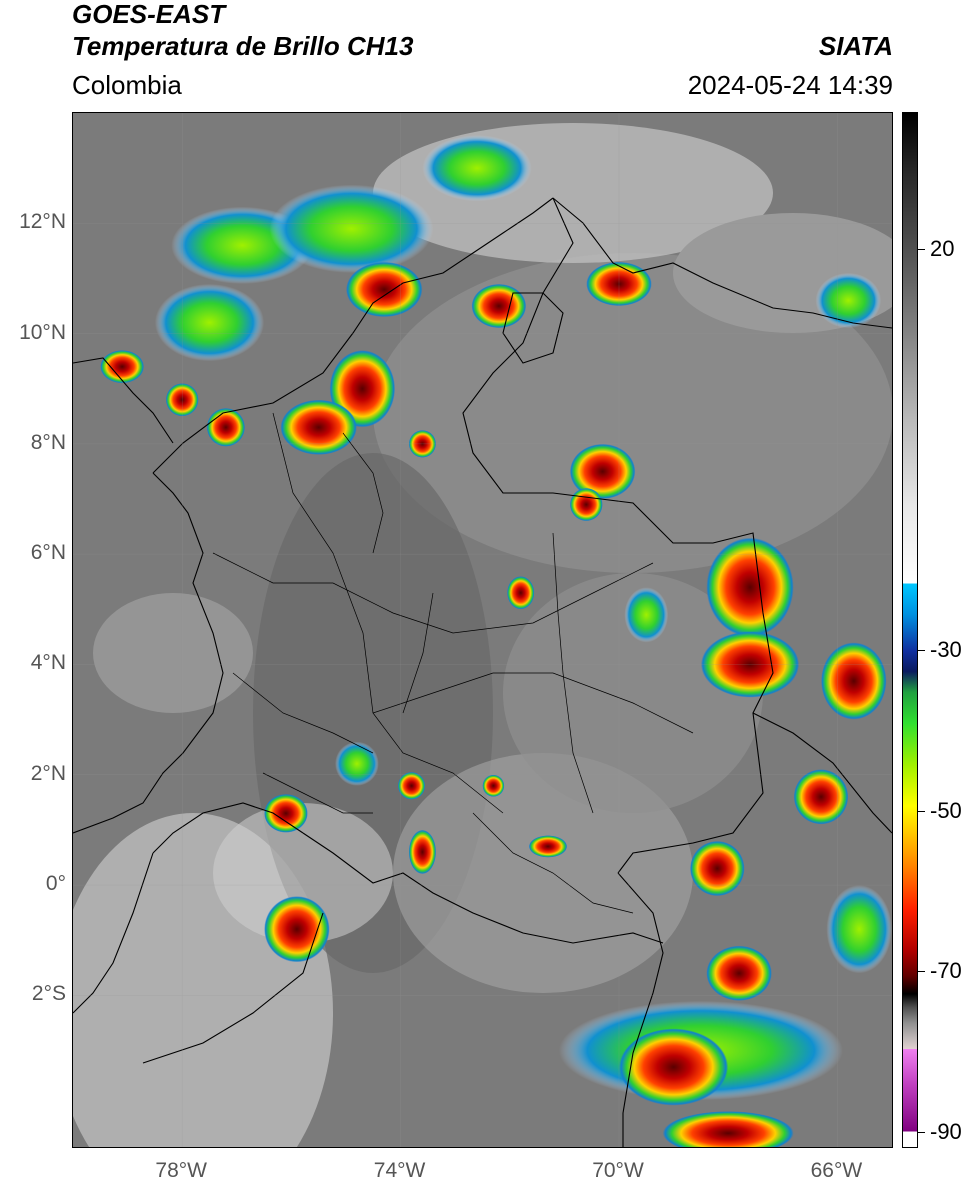 The height and width of the screenshot is (1190, 966). What do you see at coordinates (946, 810) in the screenshot?
I see `colorbar-tick-label: -50` at bounding box center [946, 810].